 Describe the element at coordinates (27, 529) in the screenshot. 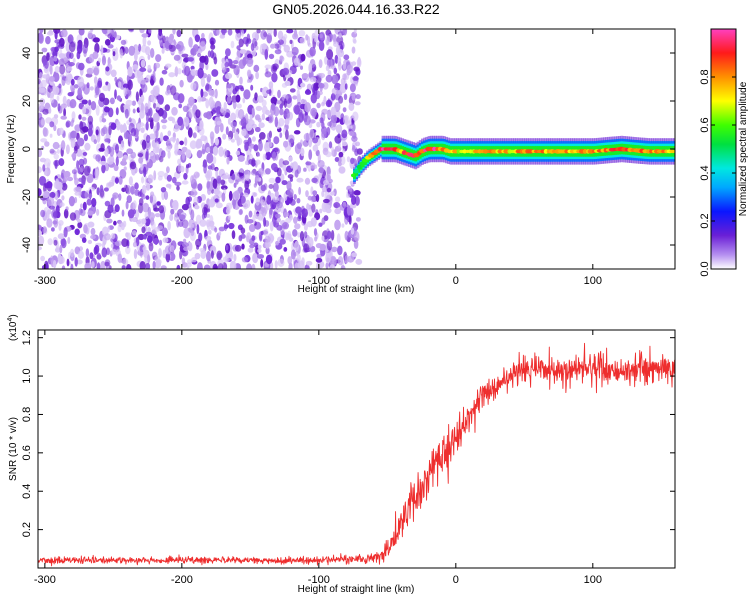

I see `snr-y-tick-label: 0.2` at that location.